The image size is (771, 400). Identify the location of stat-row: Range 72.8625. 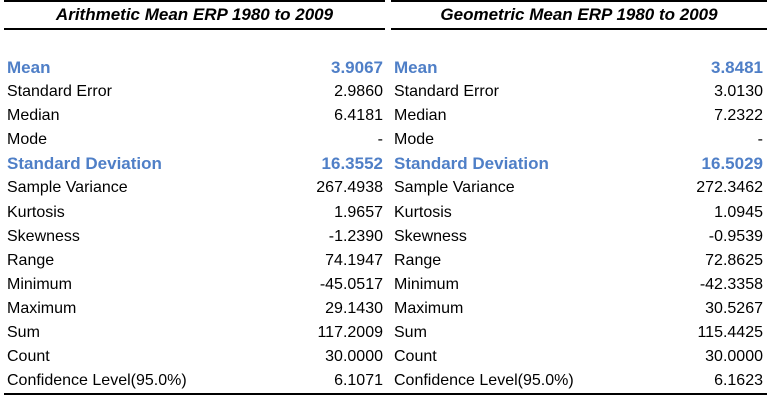
(581, 261).